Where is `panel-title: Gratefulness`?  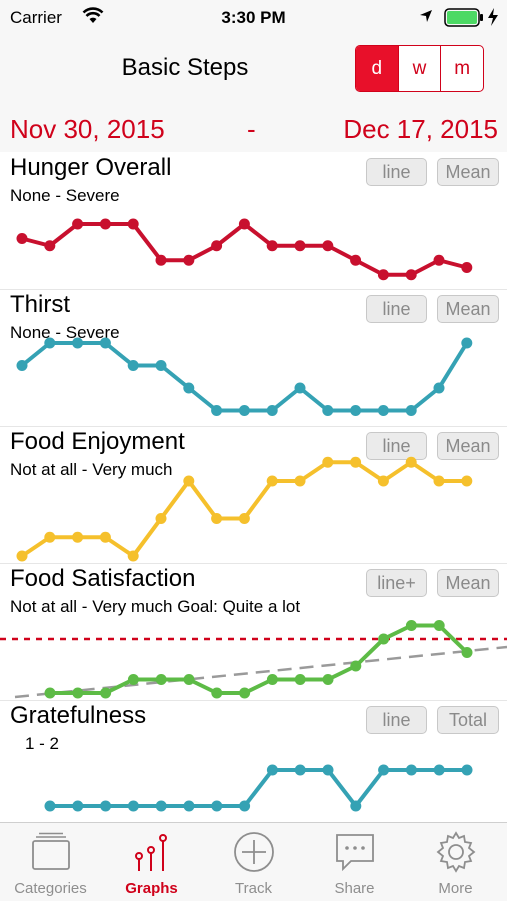 panel-title: Gratefulness is located at coordinates (78, 715).